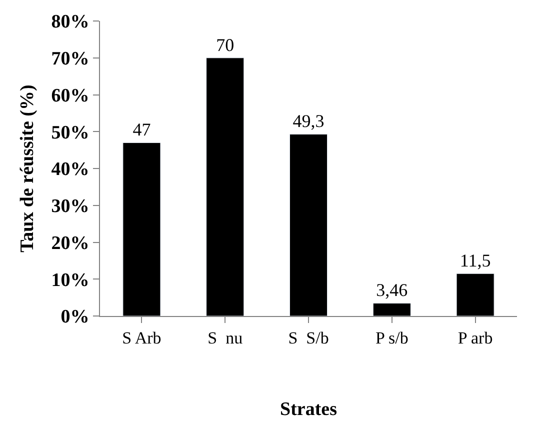 The height and width of the screenshot is (431, 552). I want to click on y-tick-label: 80%, so click(70, 22).